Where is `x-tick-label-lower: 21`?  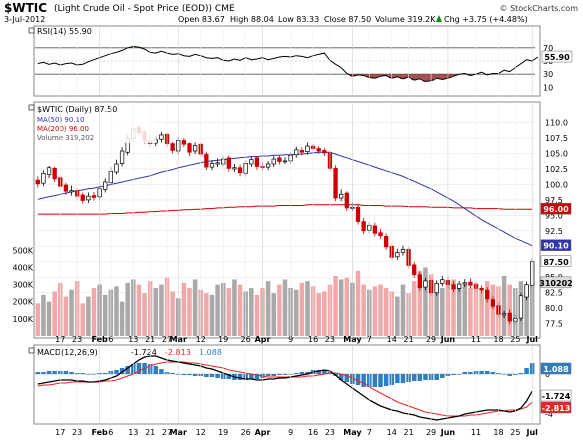
x-tick-label-lower: 21 is located at coordinates (409, 432).